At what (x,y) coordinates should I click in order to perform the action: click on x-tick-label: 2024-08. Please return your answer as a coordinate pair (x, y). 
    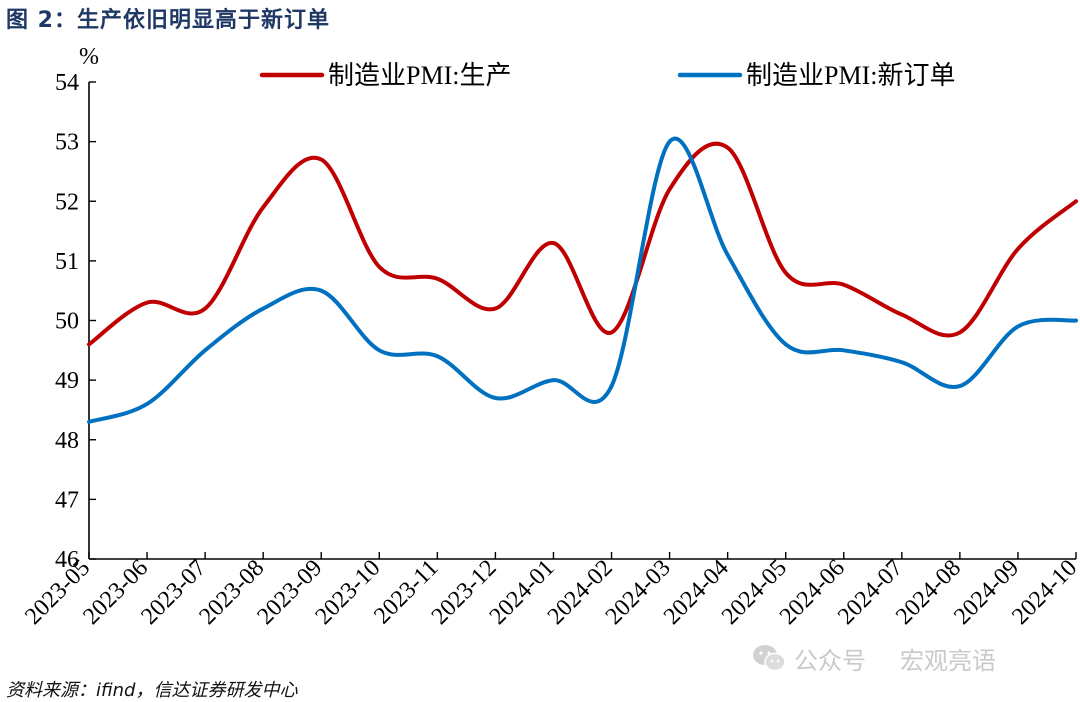
    Looking at the image, I should click on (928, 592).